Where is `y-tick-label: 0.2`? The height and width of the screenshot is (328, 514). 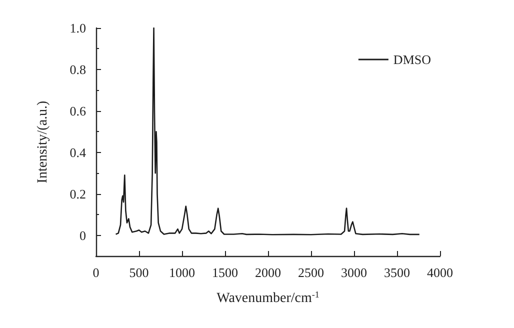
y-tick-label: 0.2 is located at coordinates (78, 194).